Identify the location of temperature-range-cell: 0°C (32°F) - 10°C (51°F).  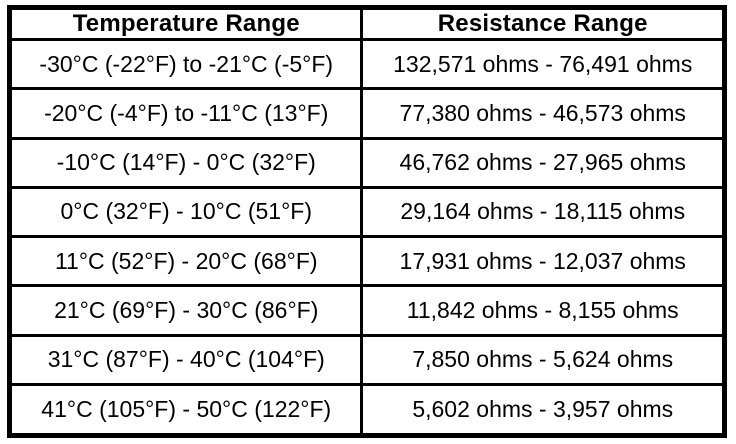
(185, 212).